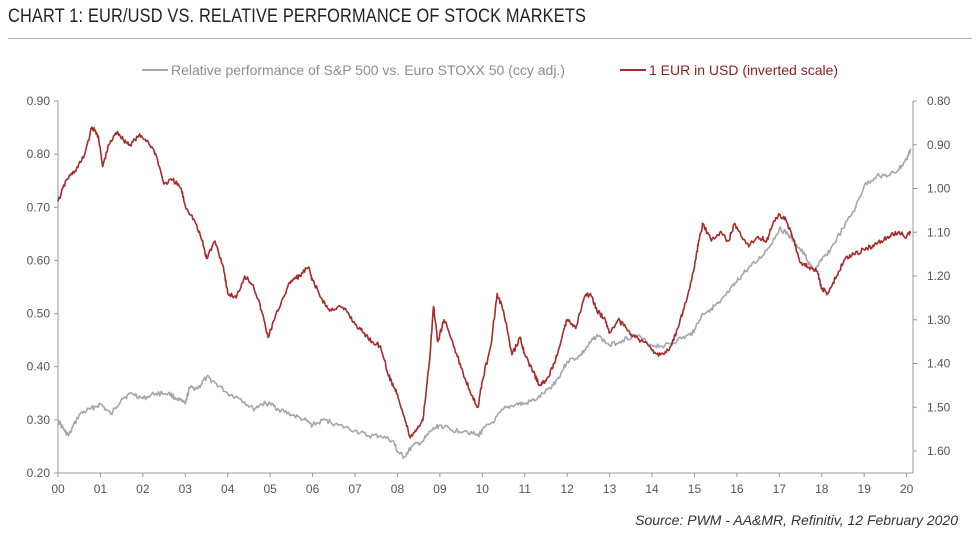 This screenshot has width=980, height=544. I want to click on y-left-tick-label: 0.90, so click(39, 101).